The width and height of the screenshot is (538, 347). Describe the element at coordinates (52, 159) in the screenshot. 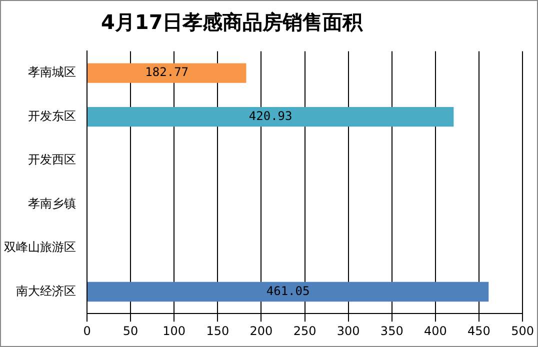

I see `y-tick-label: 开发西区` at that location.